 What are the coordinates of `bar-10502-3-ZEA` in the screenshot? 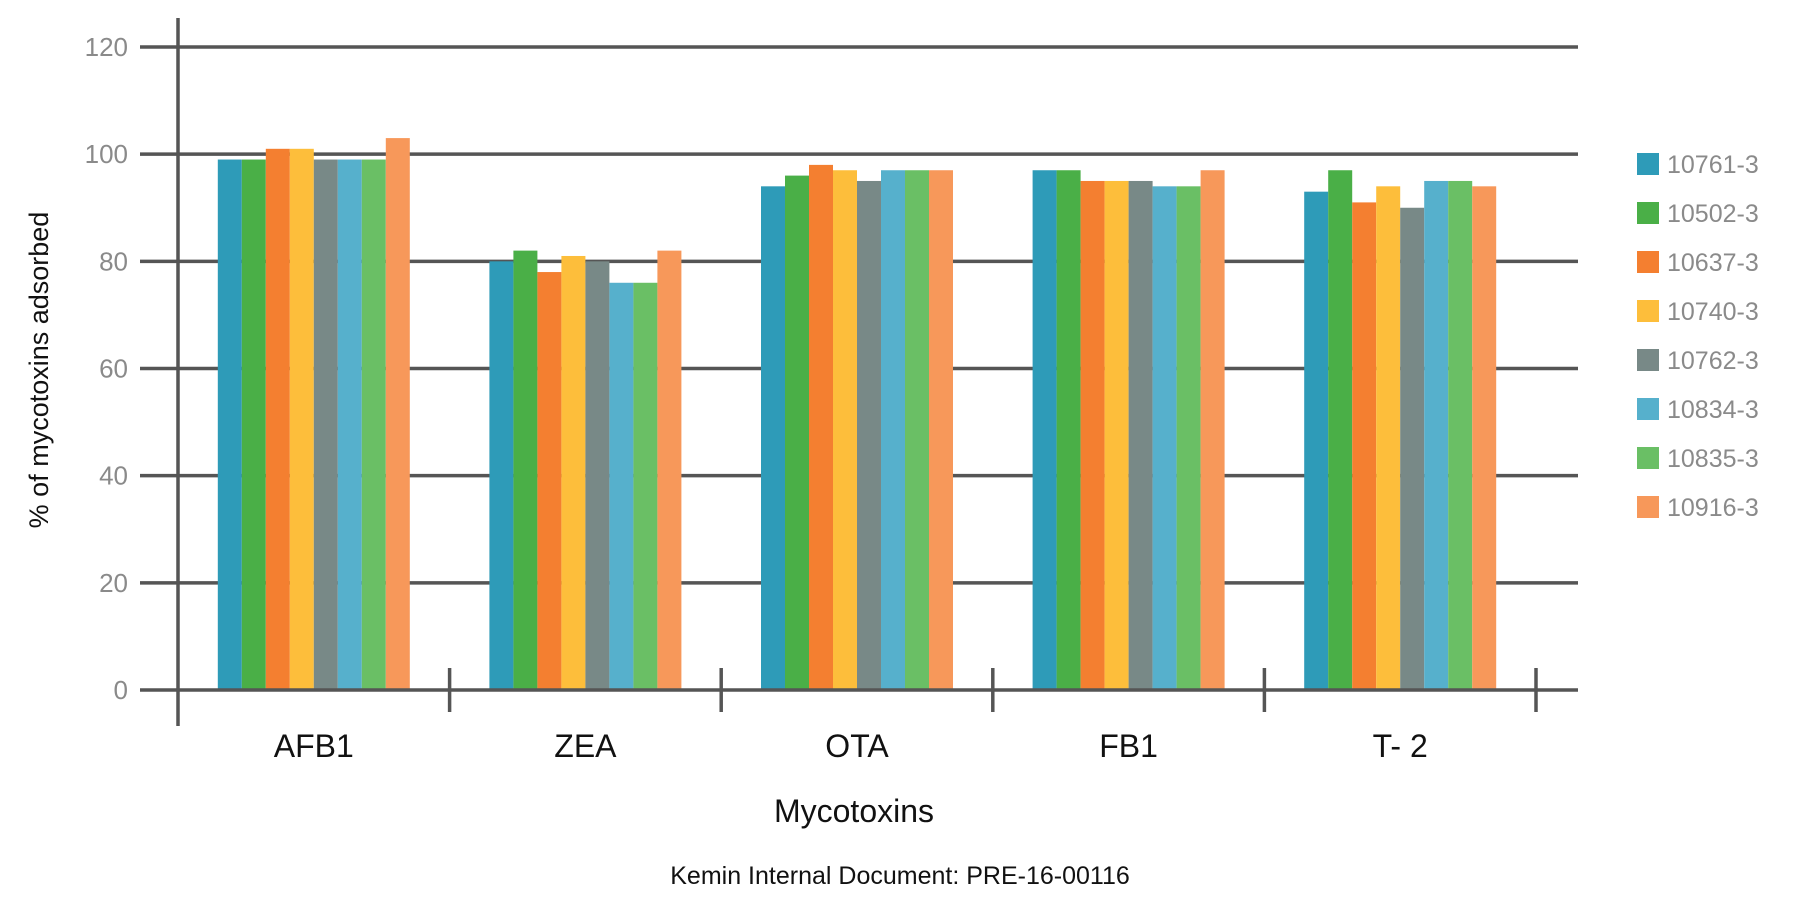 It's located at (525, 470).